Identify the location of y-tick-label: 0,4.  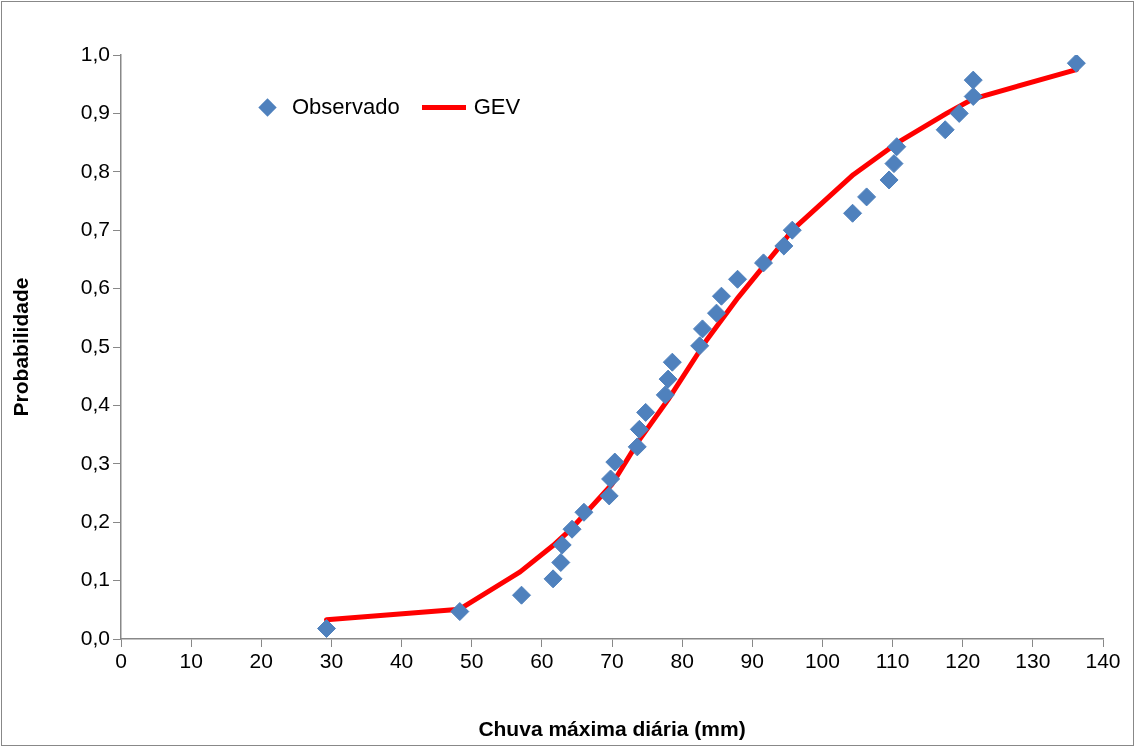
(95, 404).